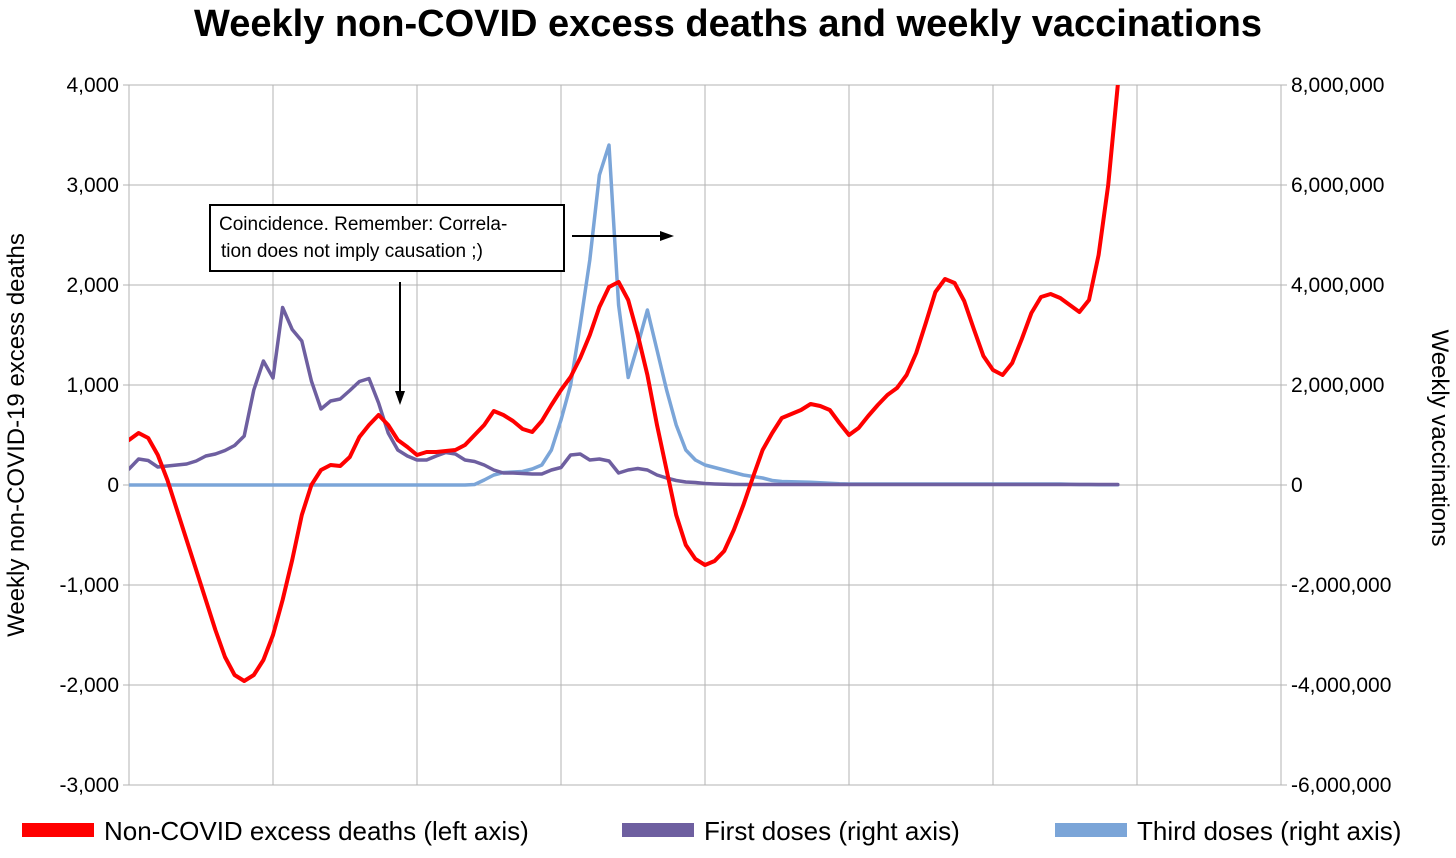 This screenshot has width=1456, height=858. I want to click on left-tick-label: 2,000, so click(92, 285).